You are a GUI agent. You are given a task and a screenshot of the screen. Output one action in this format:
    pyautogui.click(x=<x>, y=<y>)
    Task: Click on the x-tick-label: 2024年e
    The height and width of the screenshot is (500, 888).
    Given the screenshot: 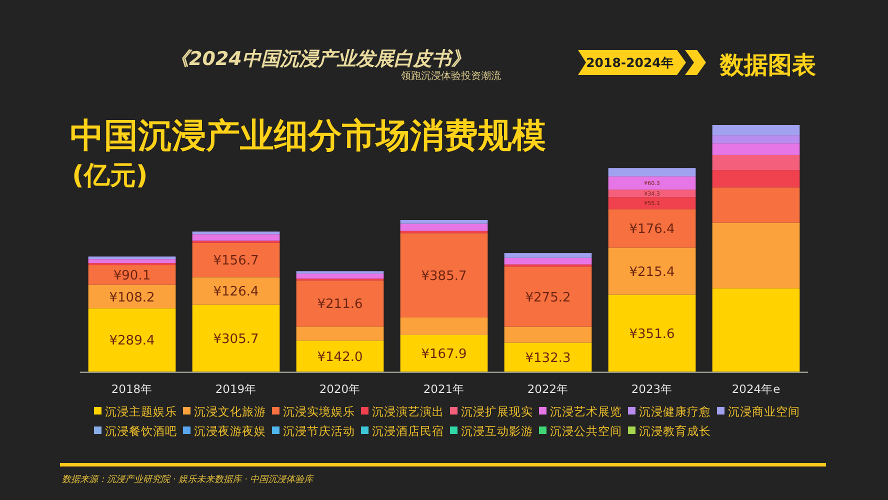 What is the action you would take?
    pyautogui.click(x=756, y=389)
    